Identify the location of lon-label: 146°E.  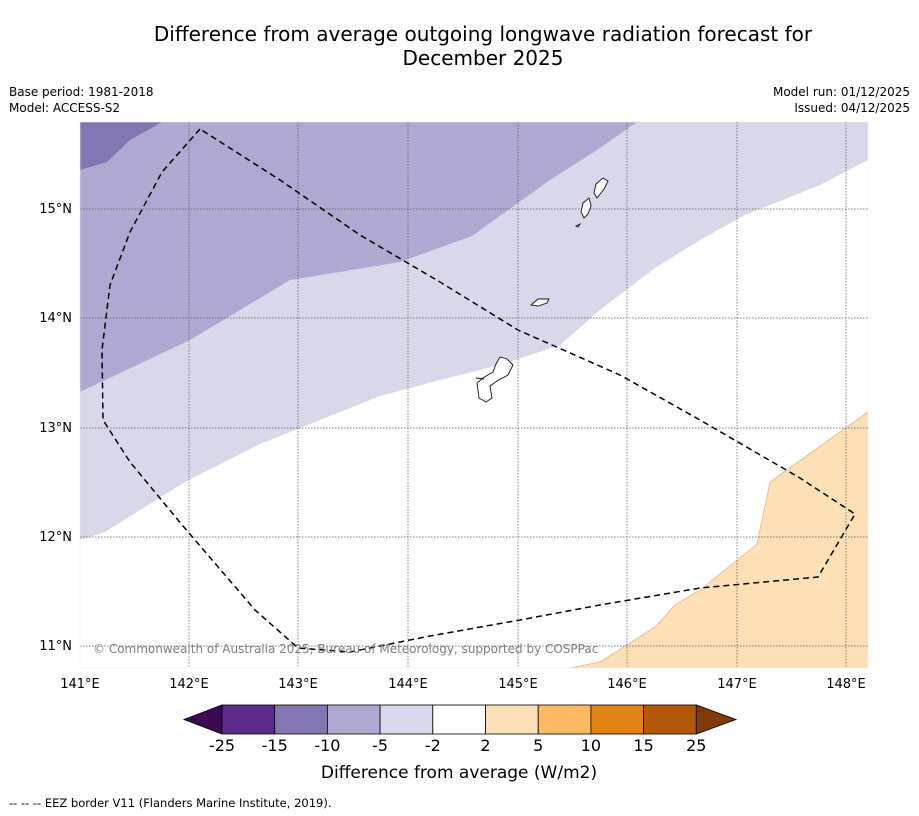
(627, 684).